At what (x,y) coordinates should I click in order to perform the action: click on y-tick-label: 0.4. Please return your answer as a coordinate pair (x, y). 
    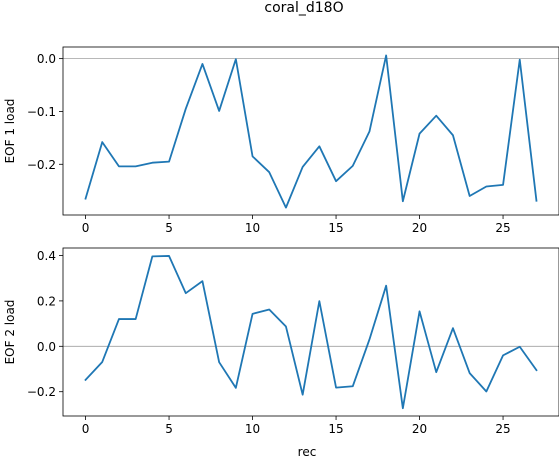
    Looking at the image, I should click on (46, 256).